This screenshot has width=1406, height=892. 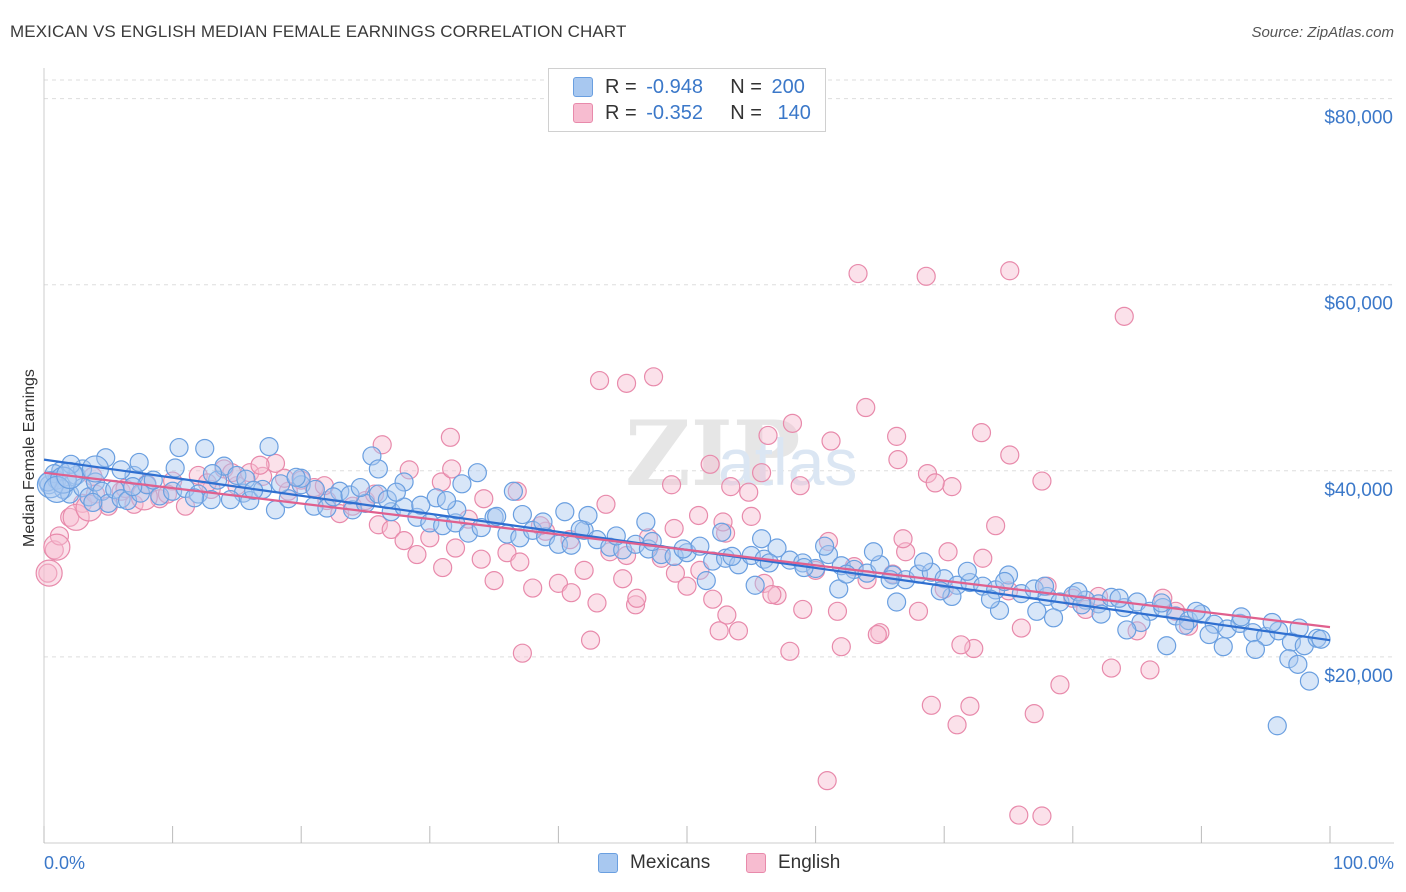 What do you see at coordinates (624, 112) in the screenshot?
I see `legend-r-label: R =` at bounding box center [624, 112].